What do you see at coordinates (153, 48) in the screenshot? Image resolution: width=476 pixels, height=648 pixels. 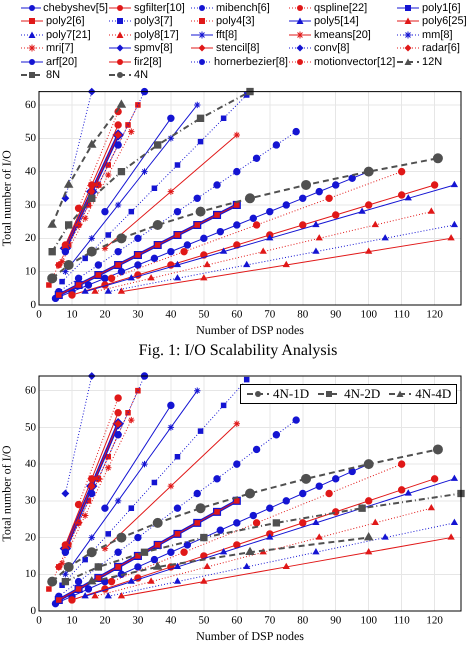 I see `legend-label: spmv[8]` at bounding box center [153, 48].